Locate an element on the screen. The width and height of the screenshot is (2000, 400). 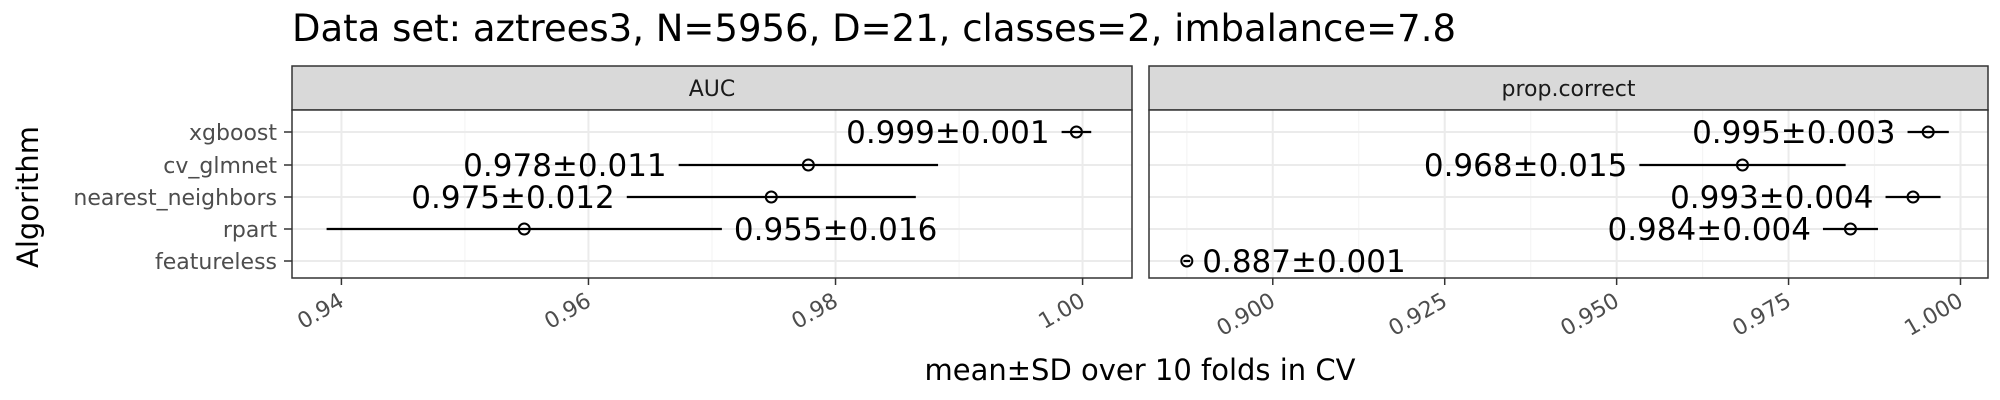
y-tick-label: featureless is located at coordinates (216, 262).